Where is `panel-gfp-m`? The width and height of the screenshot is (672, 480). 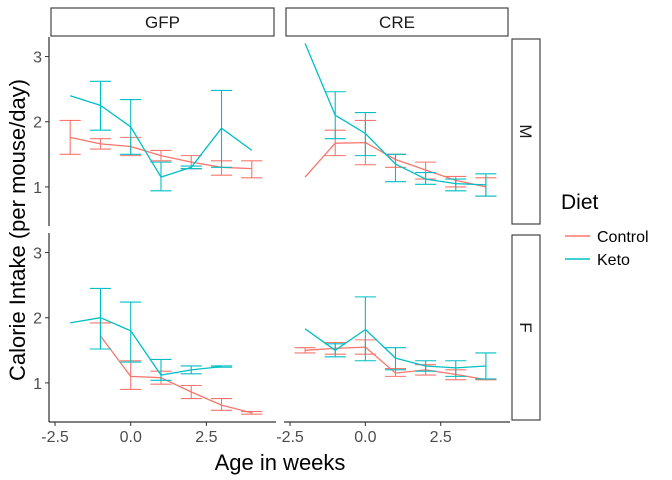
panel-gfp-m is located at coordinates (161, 136).